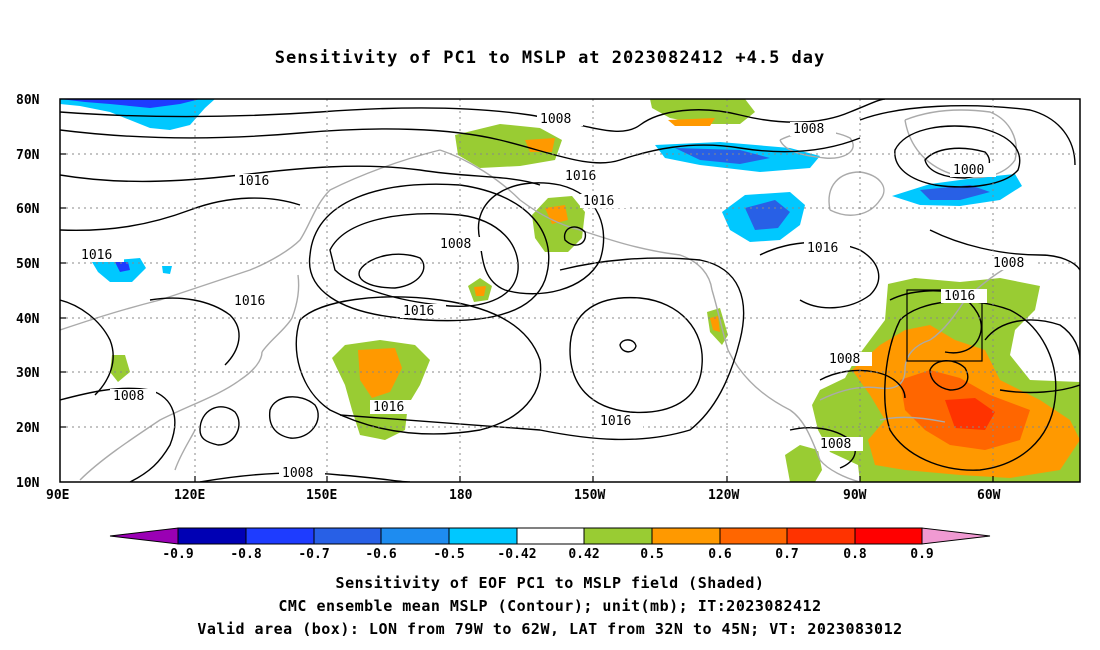  I want to click on lat-label: 30N, so click(28, 373).